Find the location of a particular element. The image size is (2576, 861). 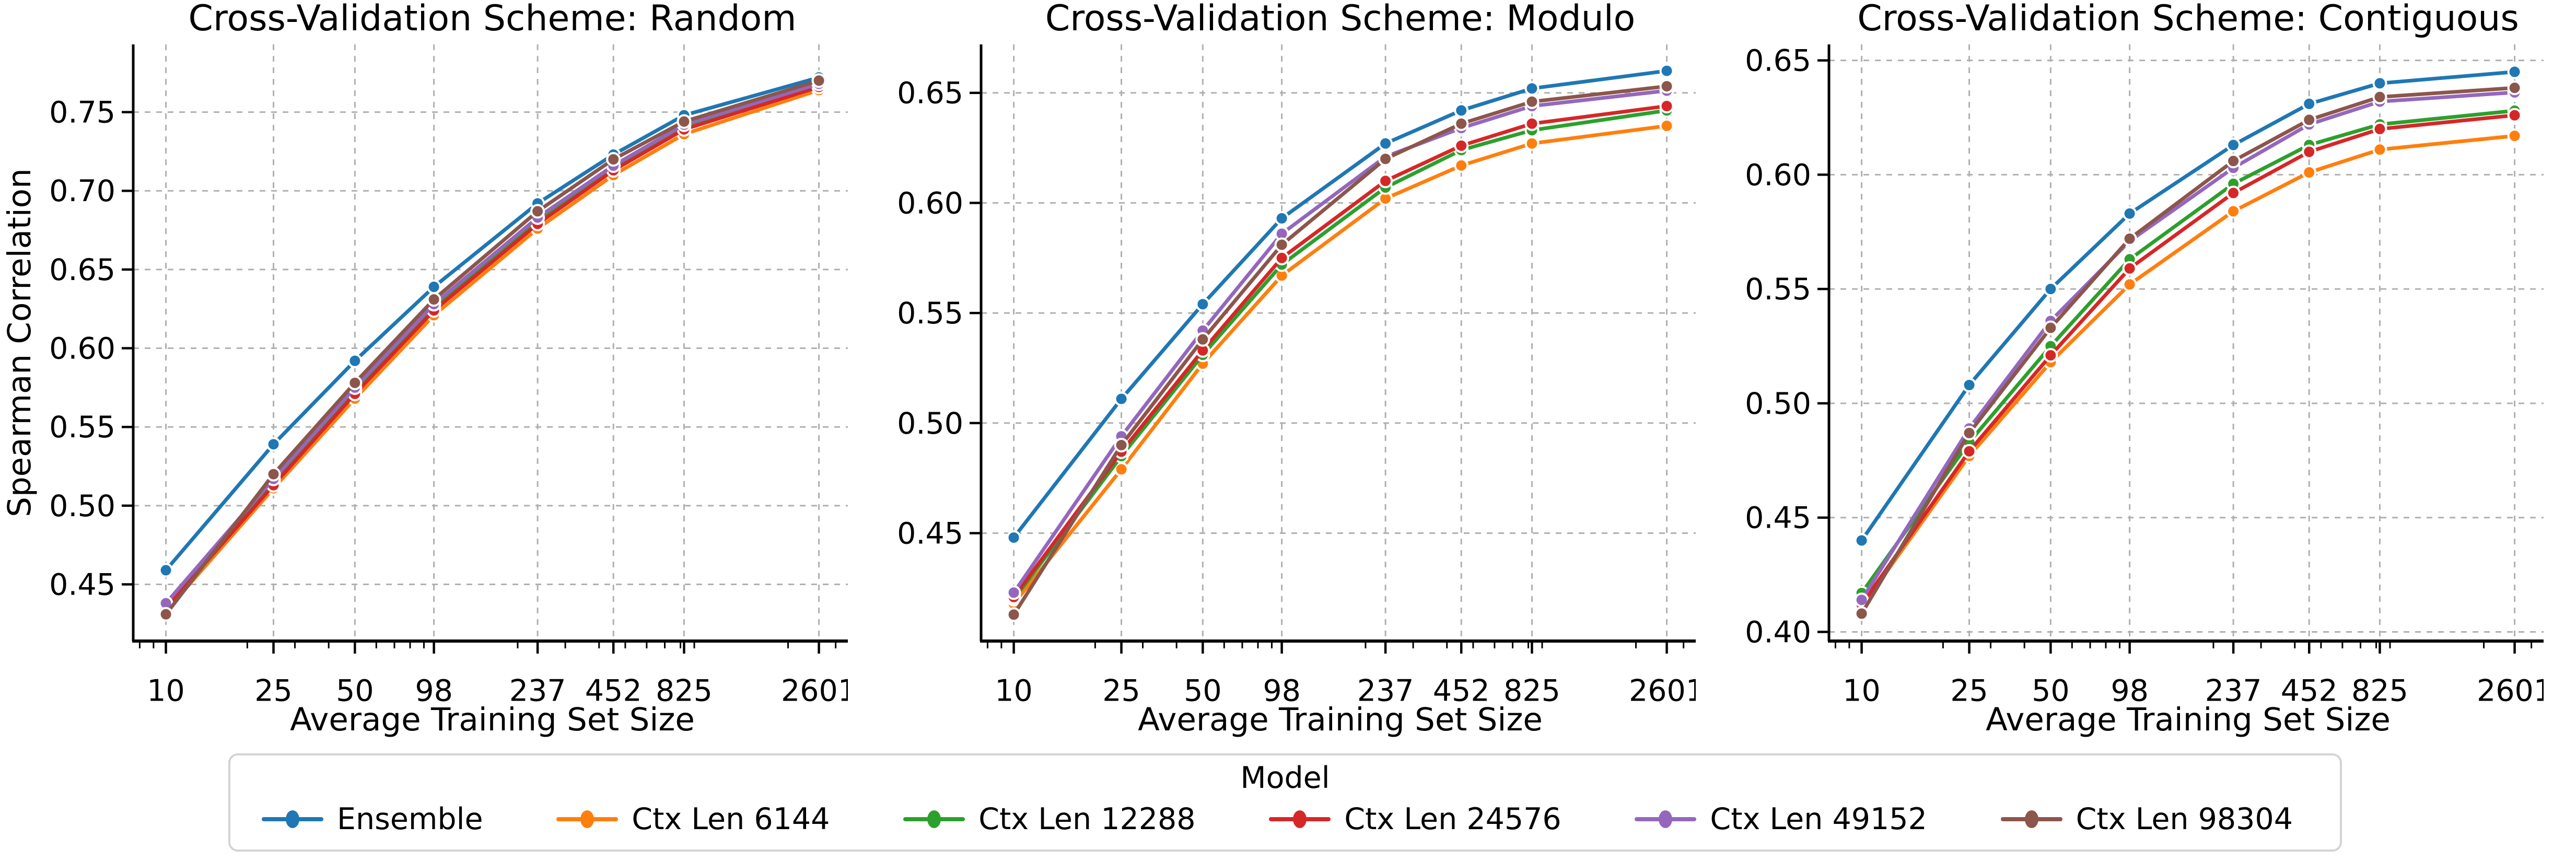

legend-entry-ctx-len-24576: Ctx Len 24576 is located at coordinates (1415, 819).